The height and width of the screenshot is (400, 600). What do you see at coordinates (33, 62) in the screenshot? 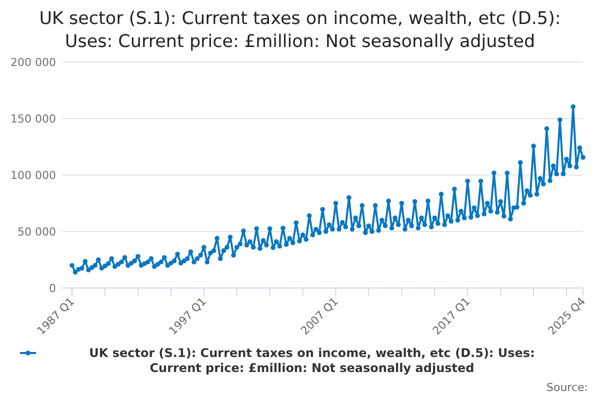
I see `y-tick-label: 200 000` at bounding box center [33, 62].